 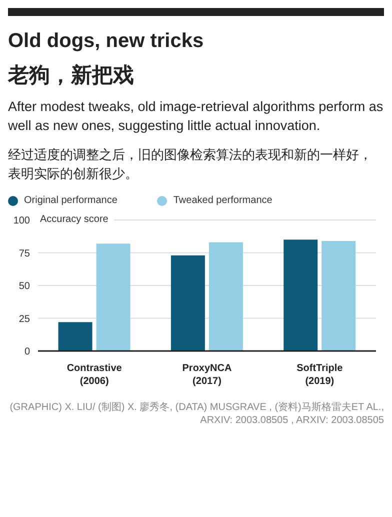 What do you see at coordinates (196, 414) in the screenshot?
I see `text: (GRAPHIC) X. LIU/ (制图) X. 廖秀冬, (DATA) MUSGRAVE , (资料)马斯格雷夫ET AL., ARXIV: 2003.08505 , ARXIV: 2003.08505` at bounding box center [196, 414].